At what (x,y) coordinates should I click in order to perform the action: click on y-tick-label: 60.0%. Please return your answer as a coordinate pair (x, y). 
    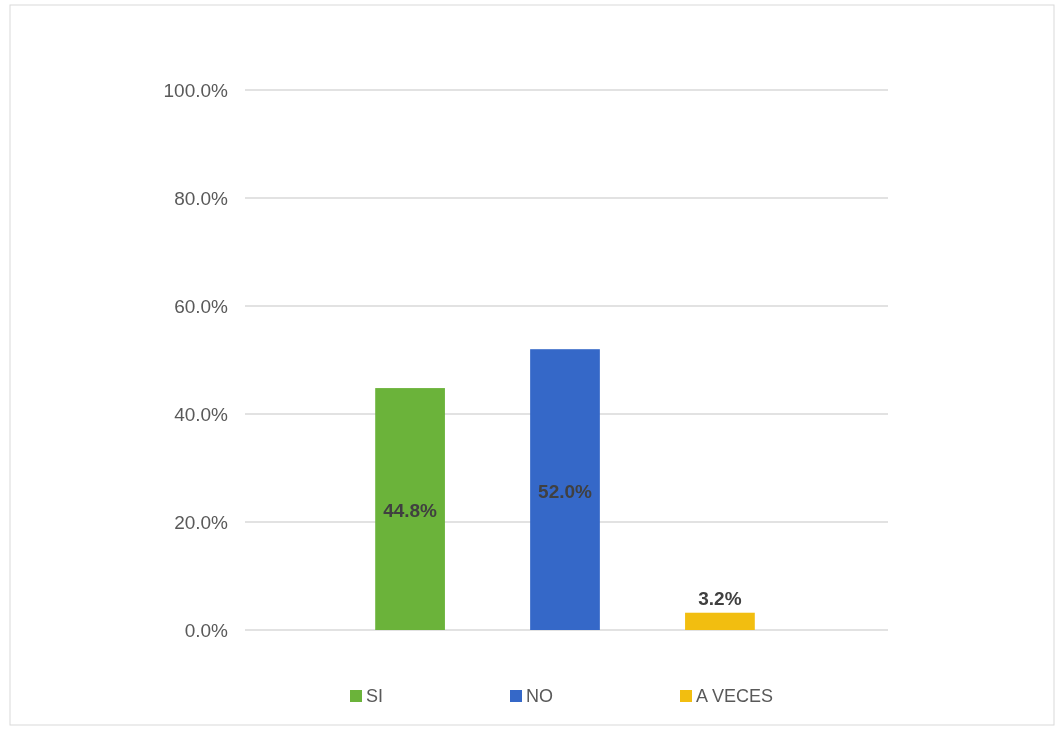
    Looking at the image, I should click on (201, 306).